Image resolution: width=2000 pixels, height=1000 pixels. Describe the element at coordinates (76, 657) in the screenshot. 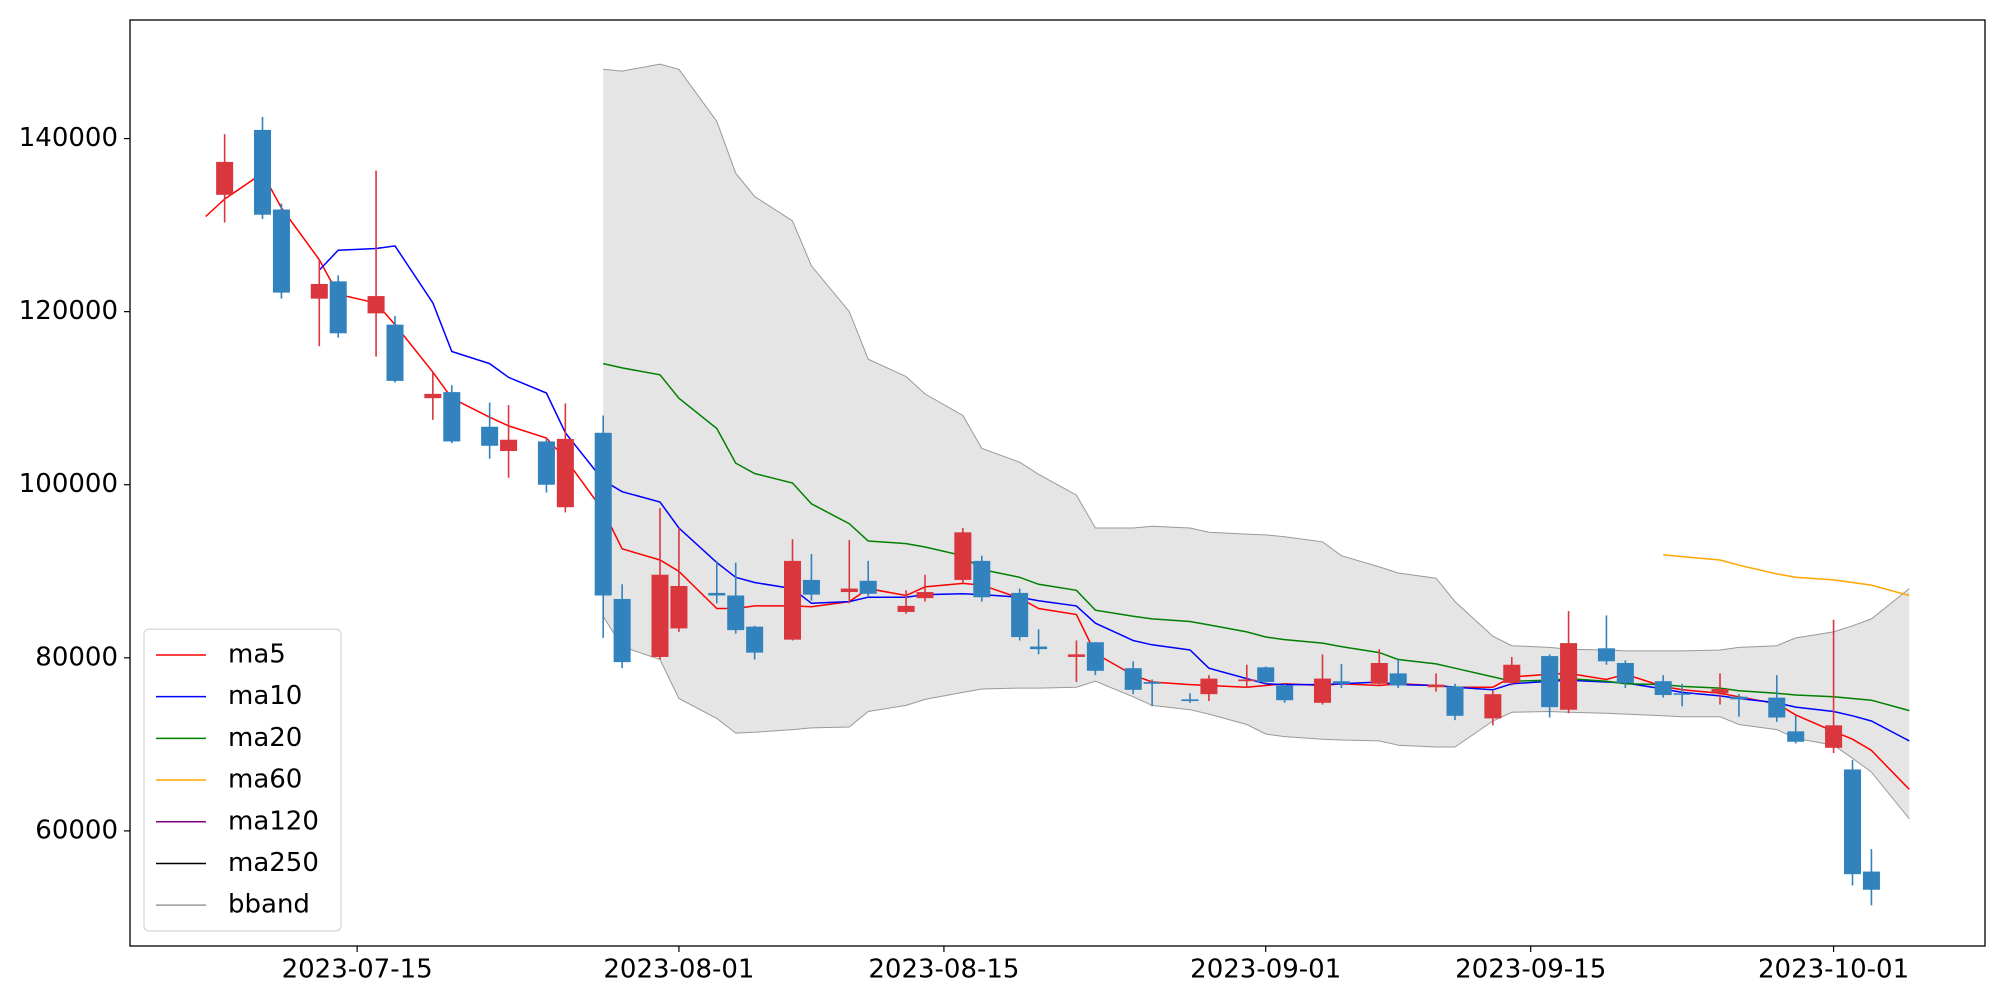

I see `y-tick-label: 80000` at that location.